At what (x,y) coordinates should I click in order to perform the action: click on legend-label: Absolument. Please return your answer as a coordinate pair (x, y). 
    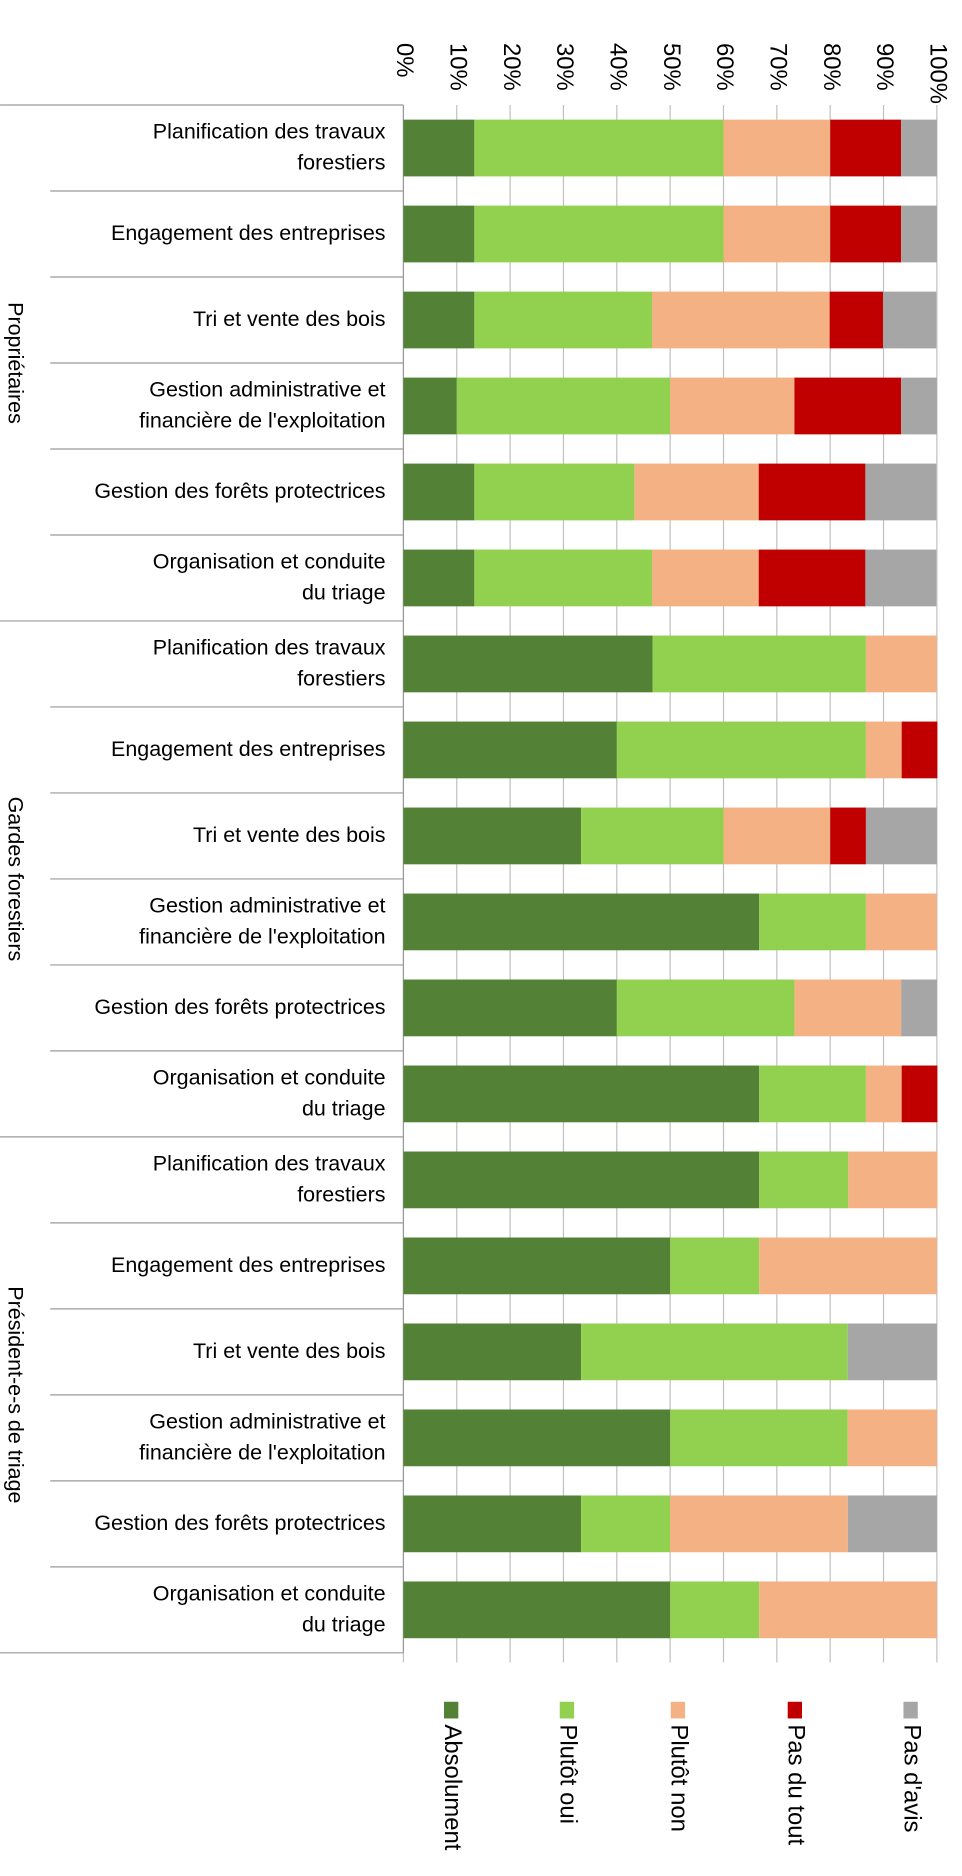
    Looking at the image, I should click on (452, 1787).